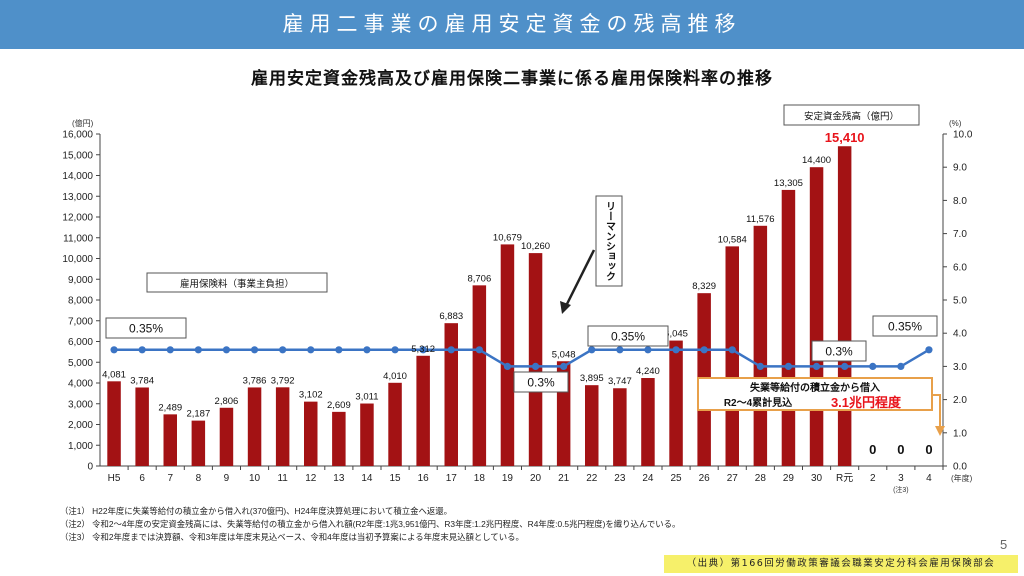 The height and width of the screenshot is (576, 1024). I want to click on x-tick-label: 27, so click(733, 478).